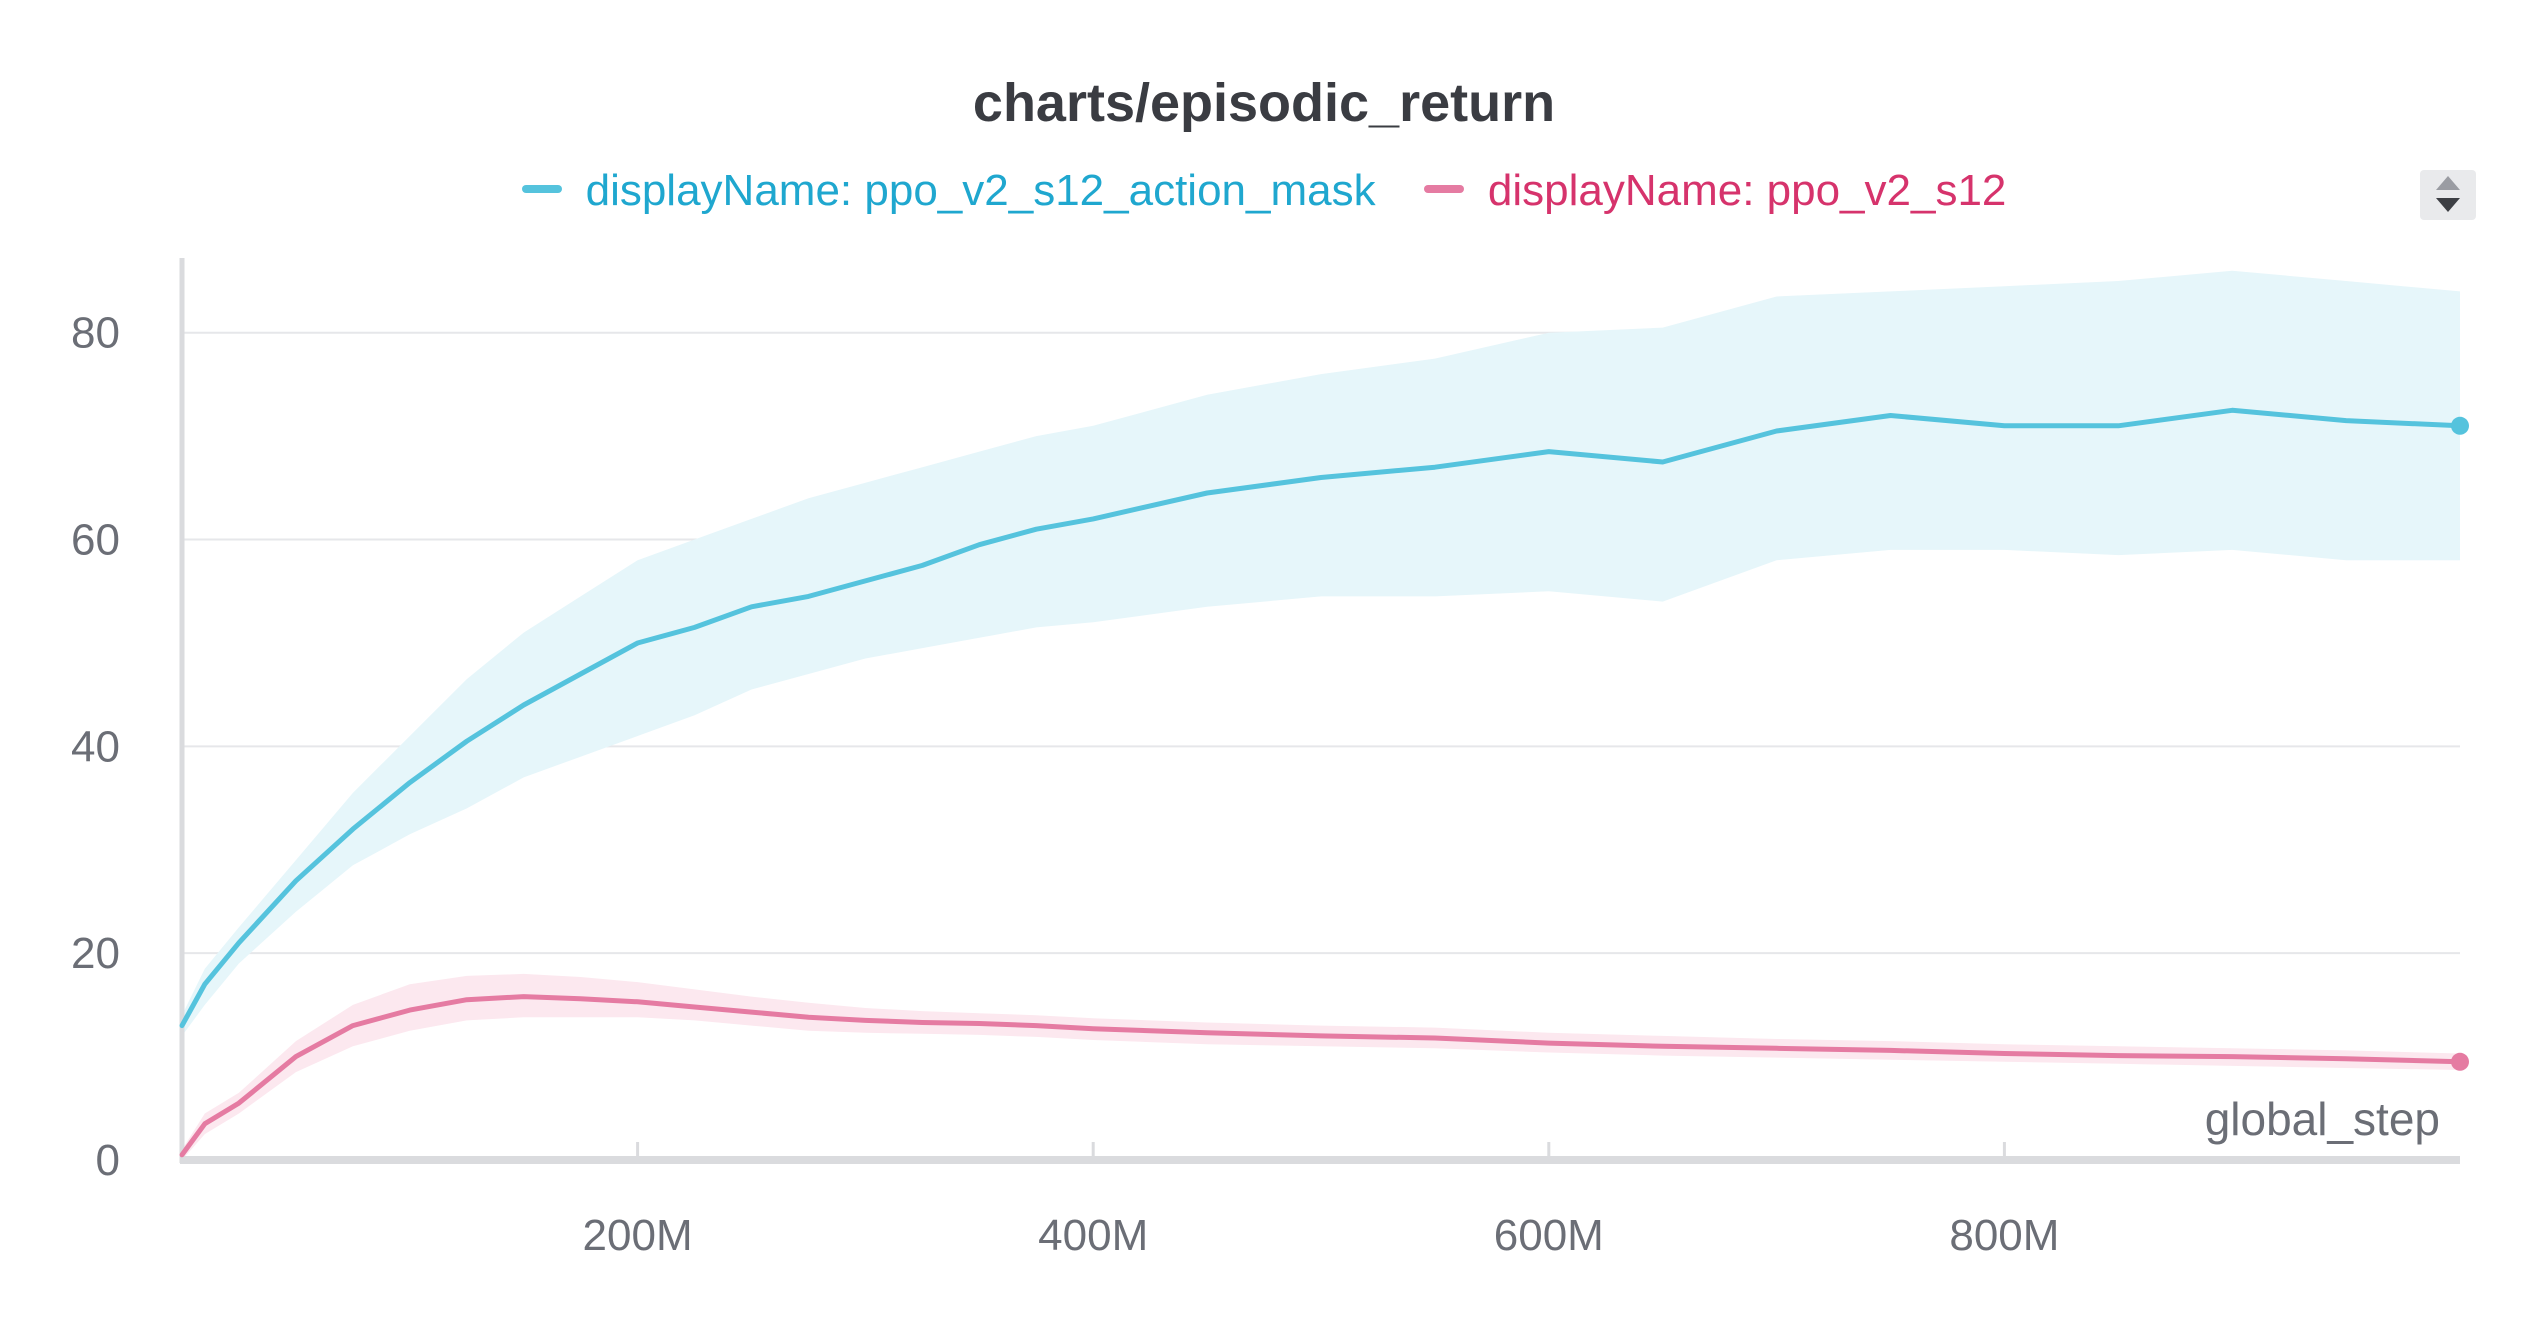 This screenshot has width=2528, height=1328. What do you see at coordinates (108, 1160) in the screenshot?
I see `y-tick-label: 0` at bounding box center [108, 1160].